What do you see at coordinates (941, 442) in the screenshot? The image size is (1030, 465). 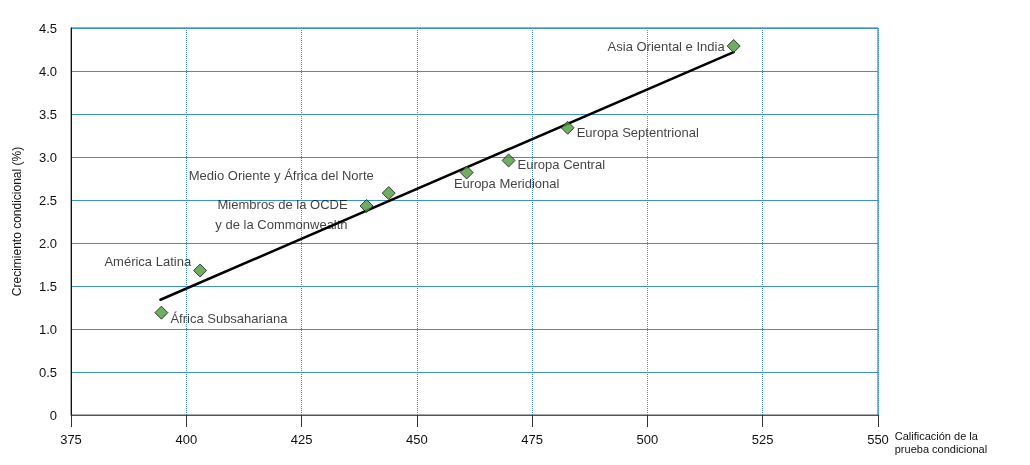 I see `x-axis-title: Calificación de la prueba condicional` at bounding box center [941, 442].